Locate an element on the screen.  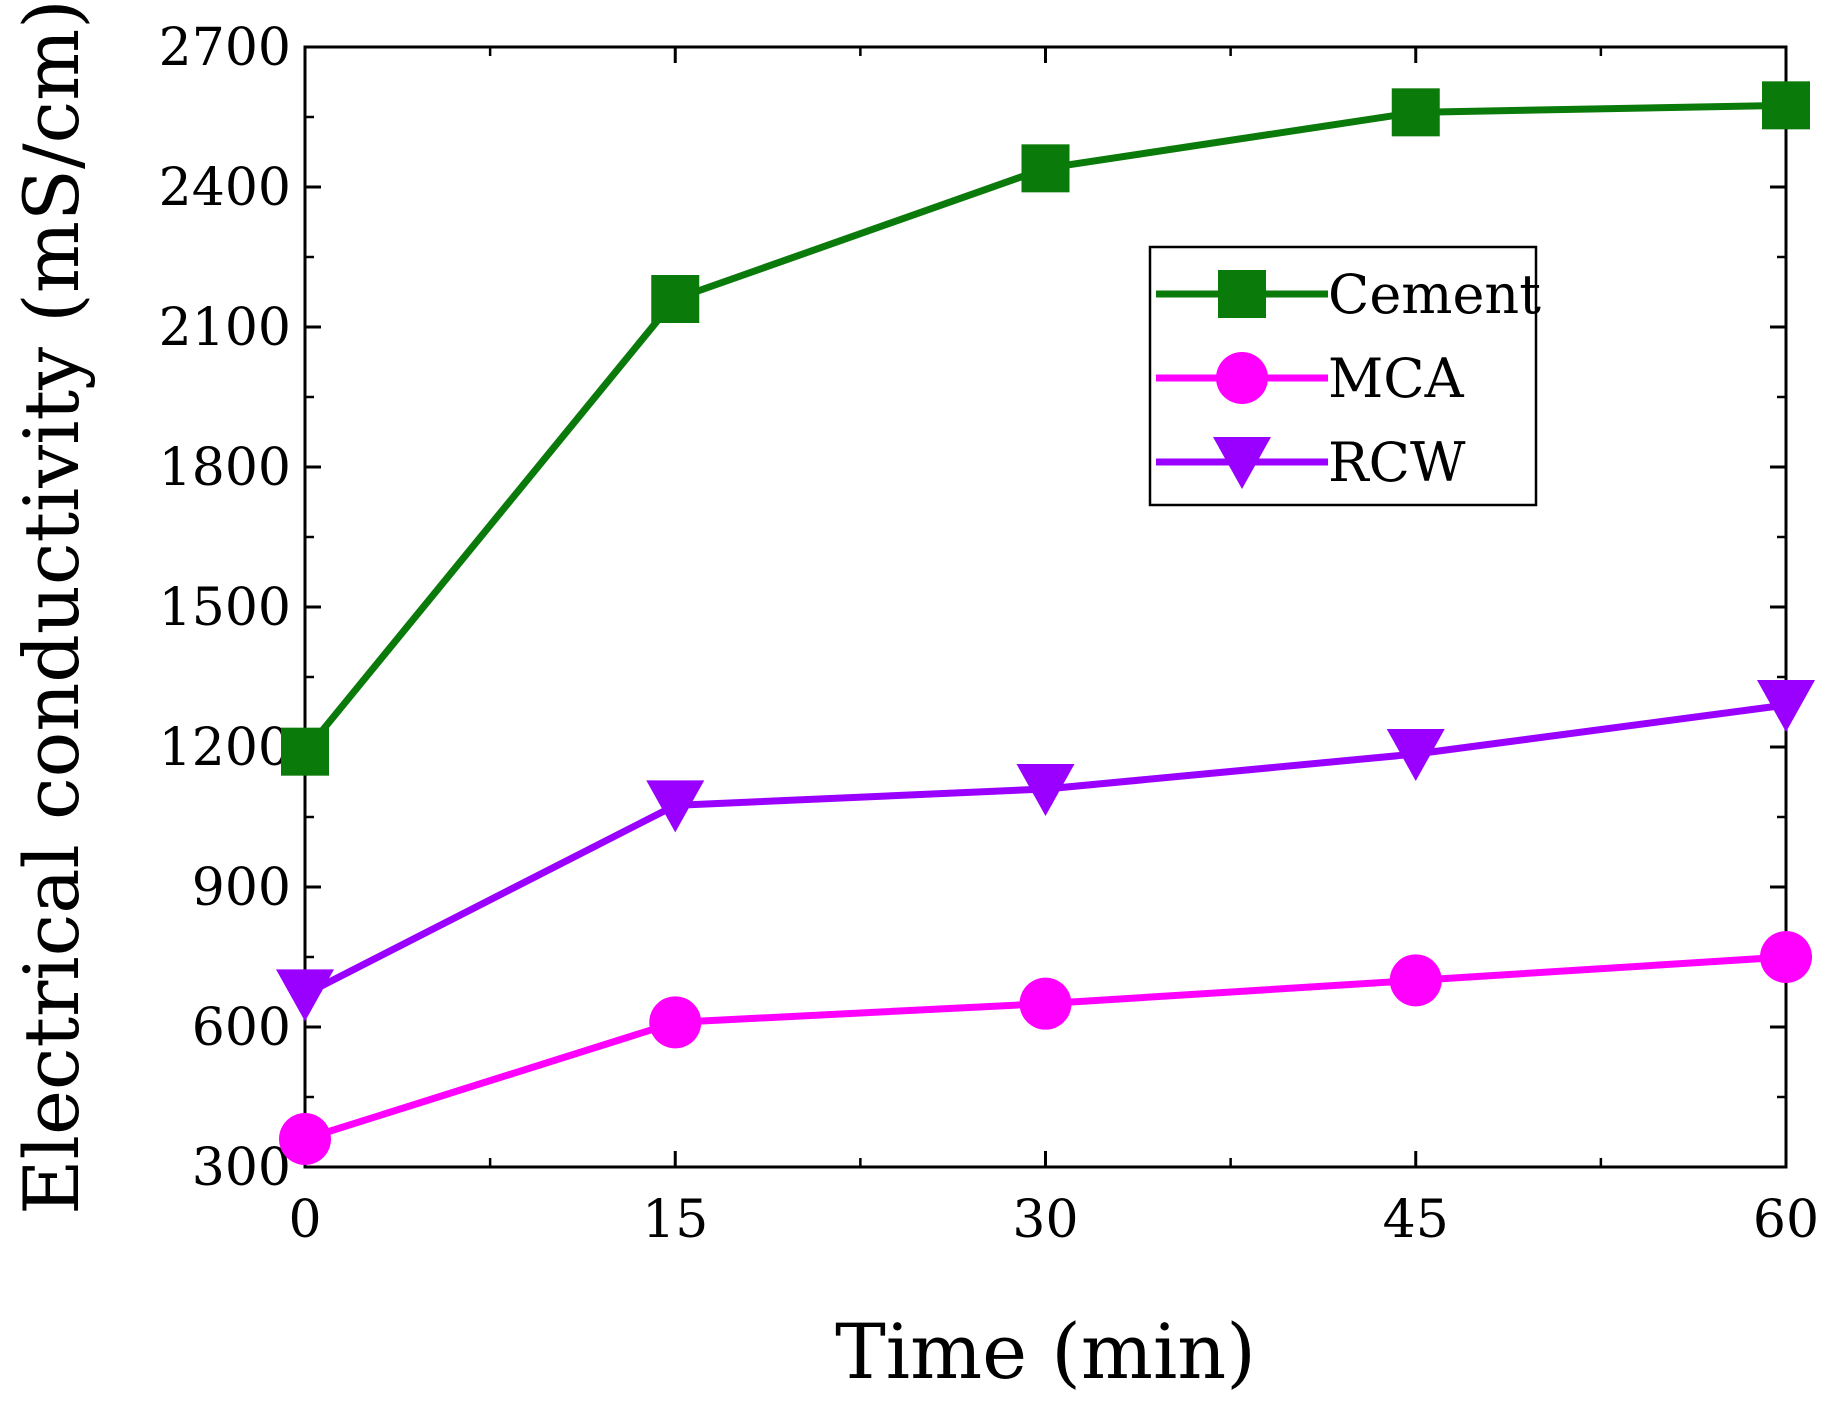
legend-label-mca: MCA is located at coordinates (1396, 378).